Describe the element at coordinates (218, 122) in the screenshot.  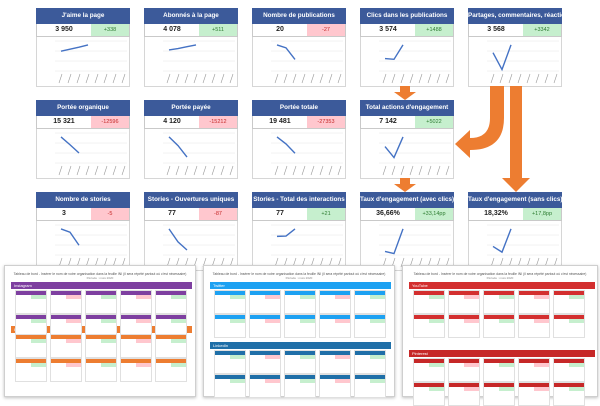
I see `kpi-delta: -15212` at that location.